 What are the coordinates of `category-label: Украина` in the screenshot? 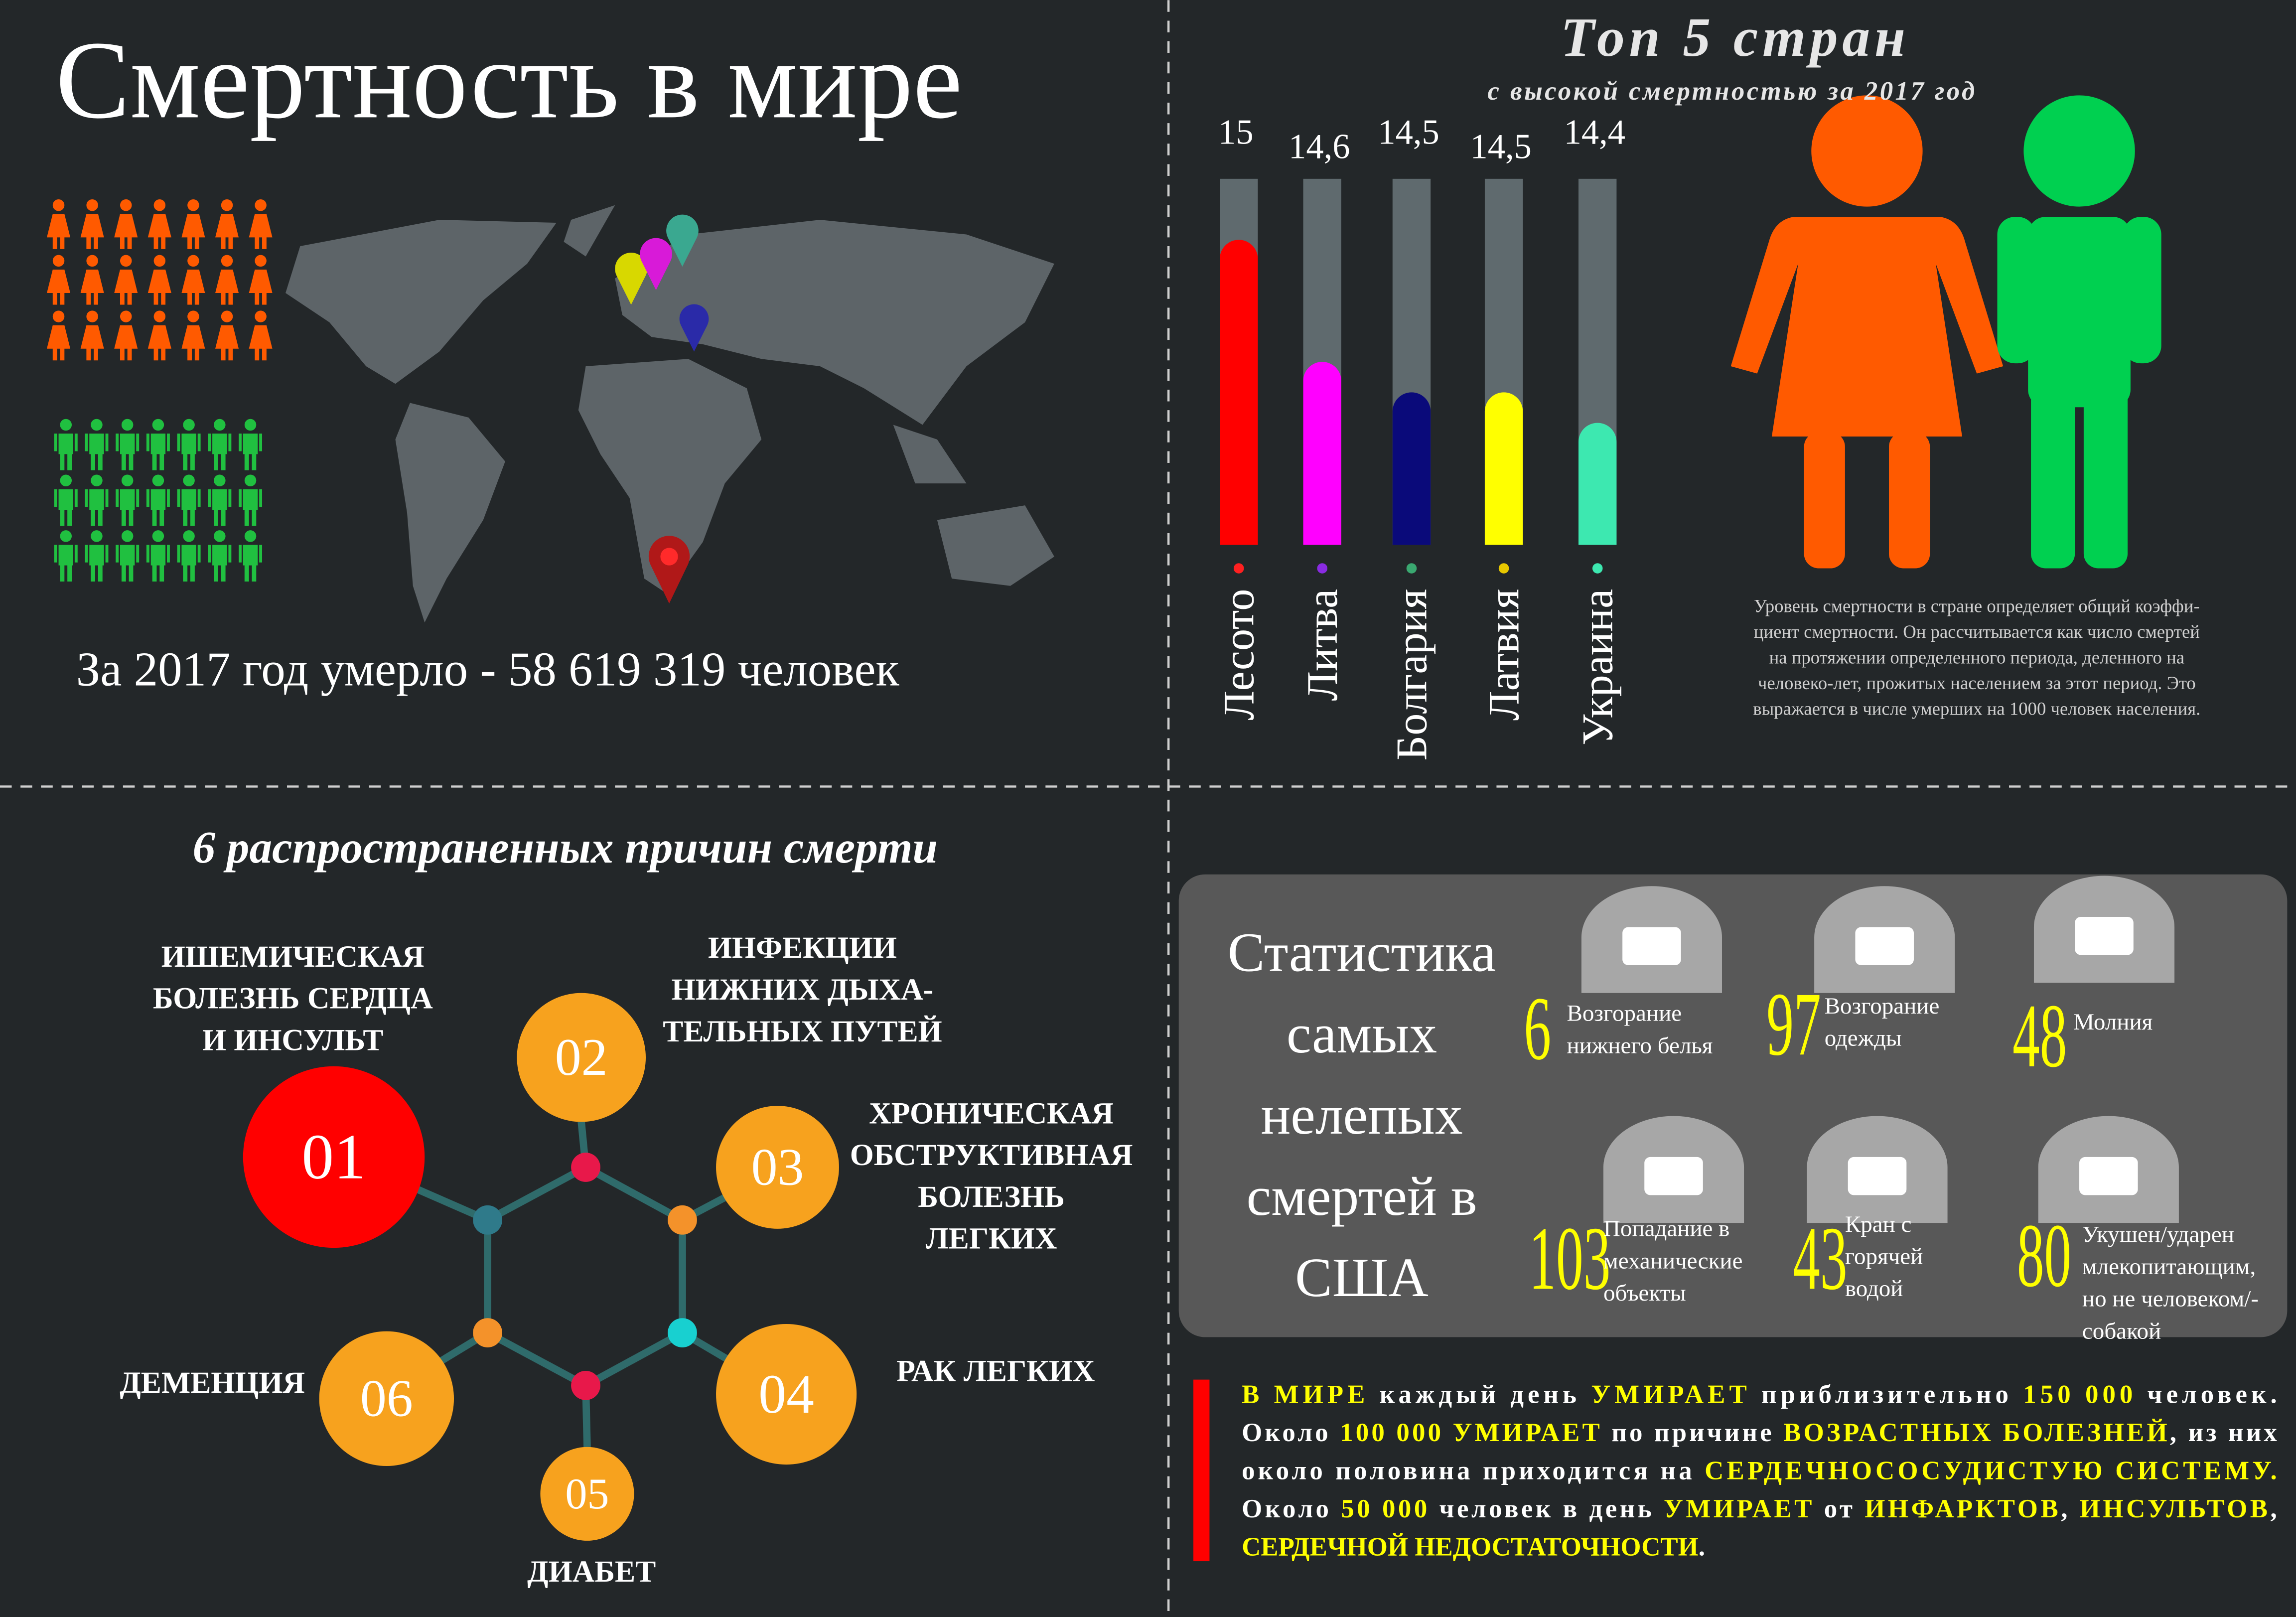 It's located at (1598, 667).